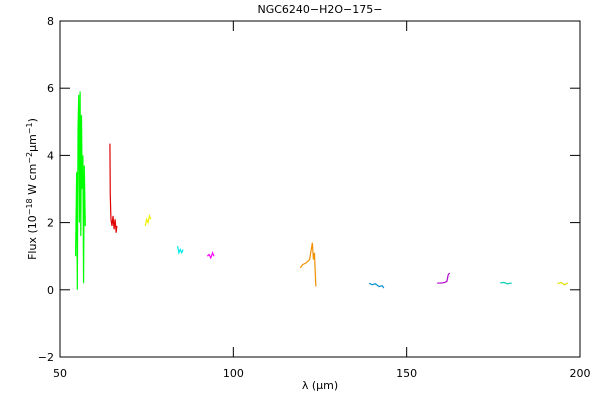 The height and width of the screenshot is (400, 600). What do you see at coordinates (580, 373) in the screenshot?
I see `x-tick-label: 200` at bounding box center [580, 373].